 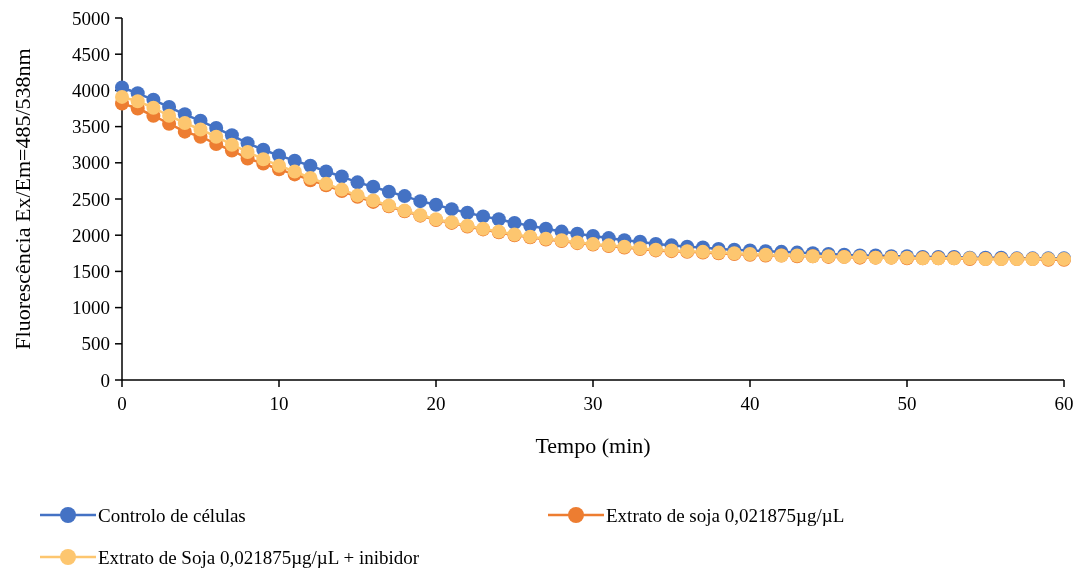 I want to click on y-tick-label: 4500, so click(x=91, y=54).